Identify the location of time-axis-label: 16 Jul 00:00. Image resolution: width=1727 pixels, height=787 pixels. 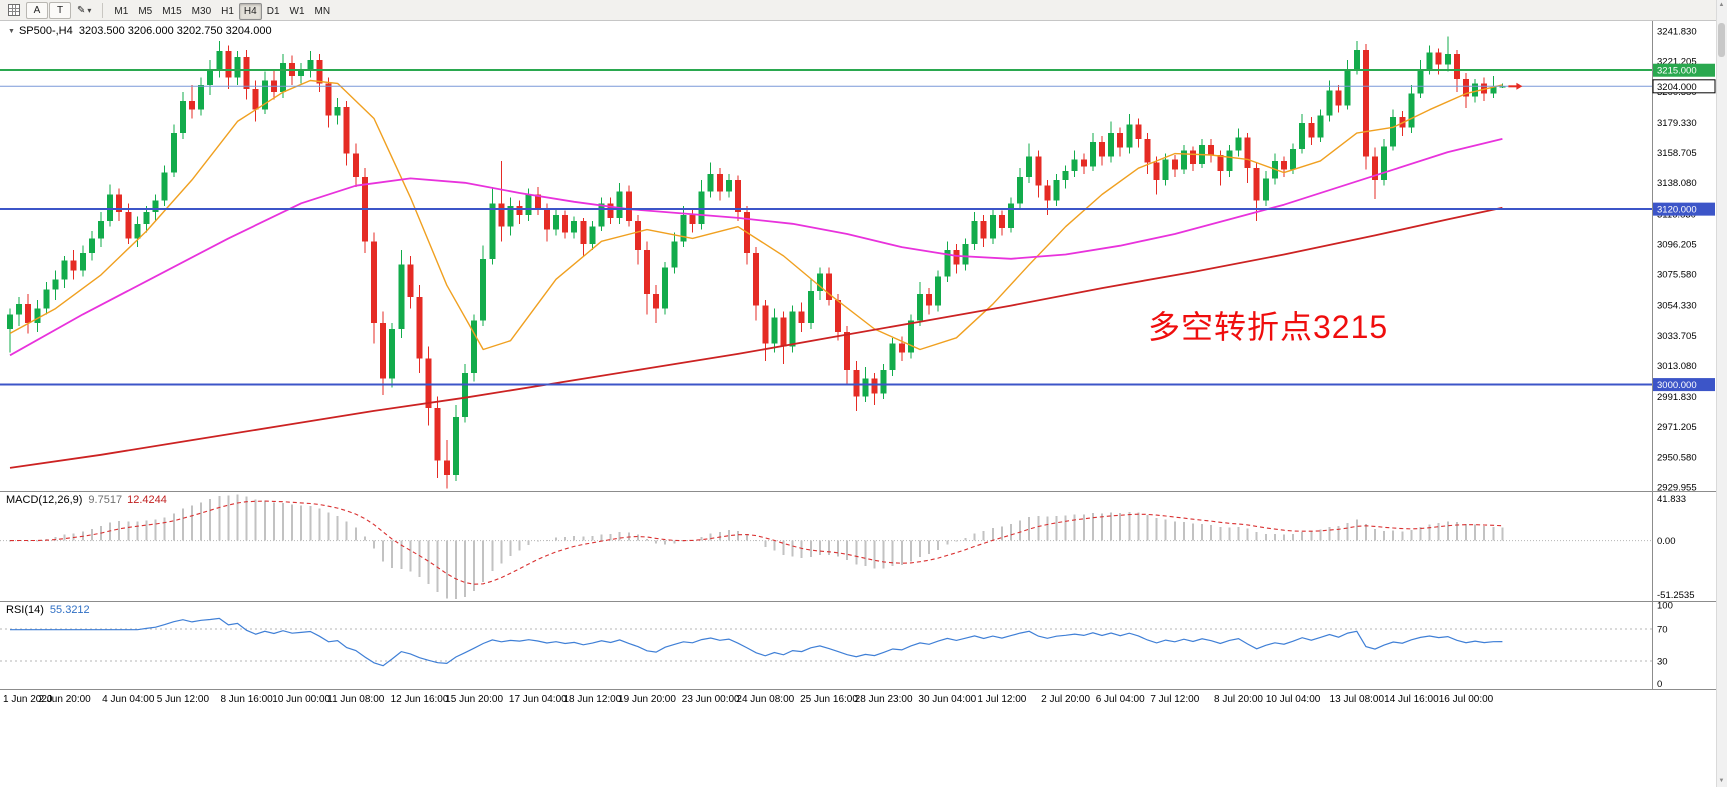
(1466, 699).